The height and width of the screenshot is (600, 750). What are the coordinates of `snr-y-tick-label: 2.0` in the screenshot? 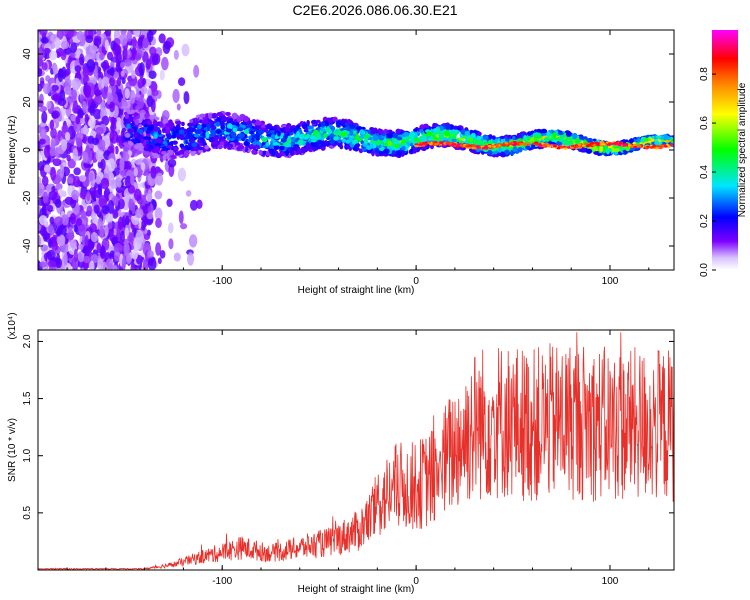 It's located at (27, 341).